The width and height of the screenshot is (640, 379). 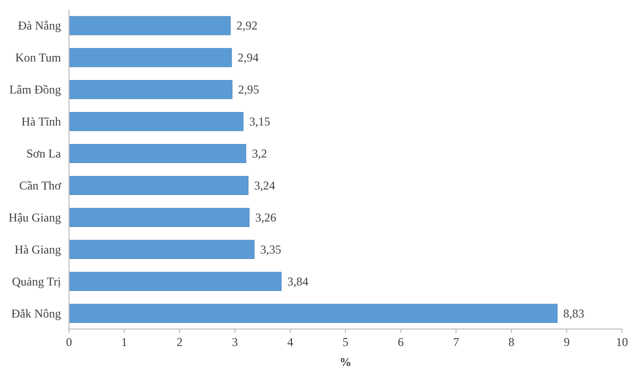 What do you see at coordinates (37, 249) in the screenshot?
I see `y-tick-label: Hà Giang` at bounding box center [37, 249].